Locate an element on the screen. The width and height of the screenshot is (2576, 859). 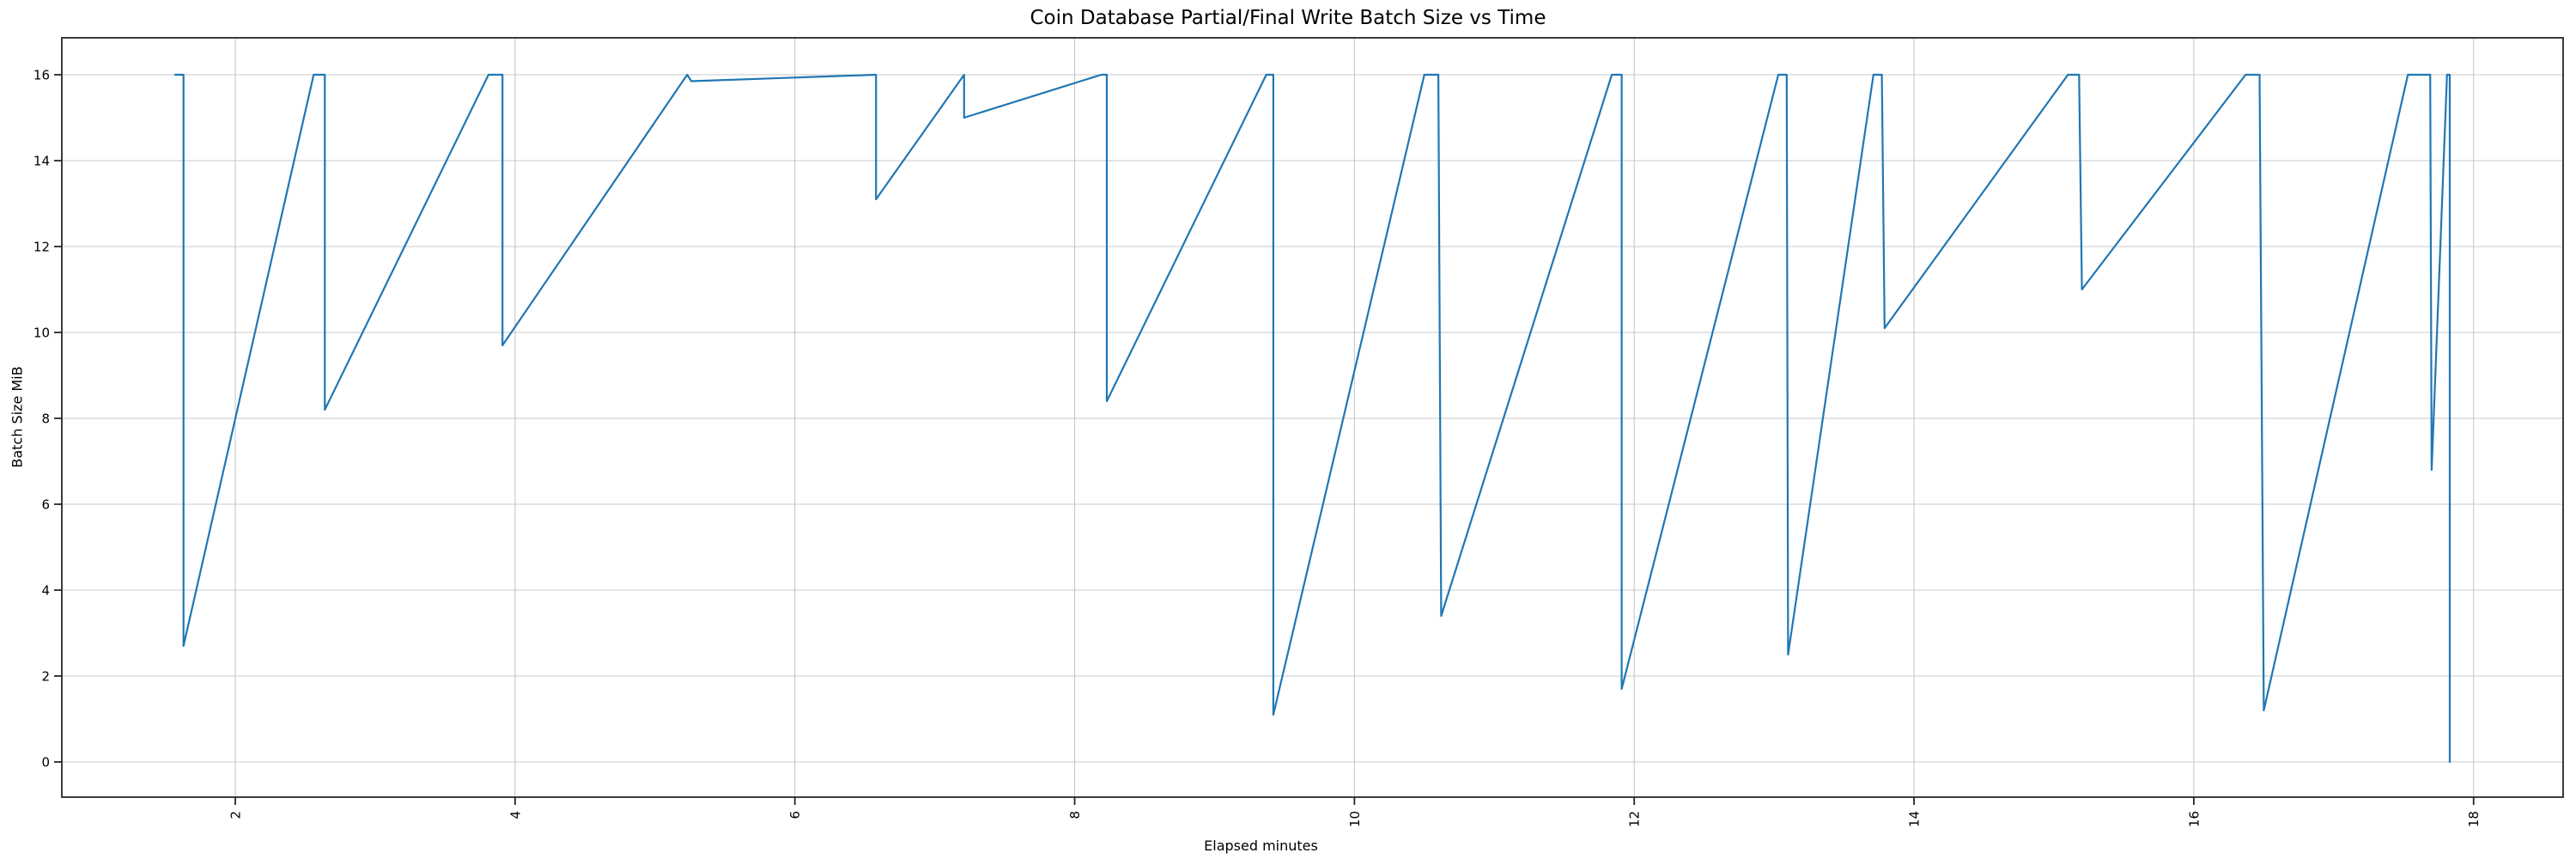
y-tick-labels: 0 2 4 6 8 10 12 14 16 is located at coordinates (41, 420).